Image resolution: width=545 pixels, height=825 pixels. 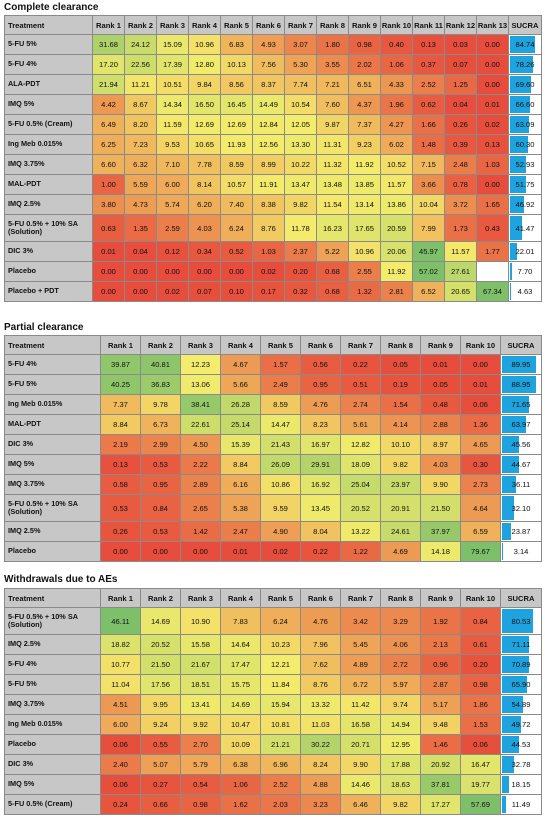 What do you see at coordinates (320, 508) in the screenshot?
I see `heat-cell: 13.45` at bounding box center [320, 508].